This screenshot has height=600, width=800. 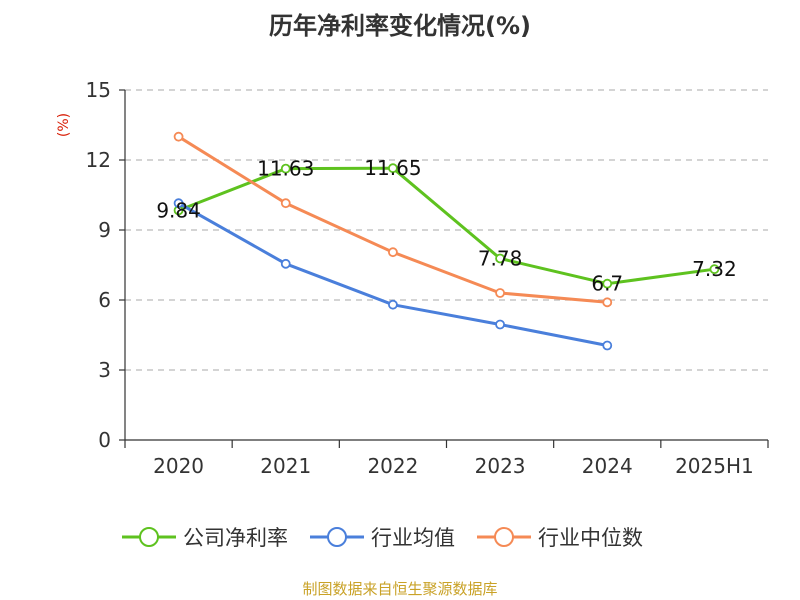 What do you see at coordinates (104, 230) in the screenshot?
I see `y-tick-label: 9` at bounding box center [104, 230].